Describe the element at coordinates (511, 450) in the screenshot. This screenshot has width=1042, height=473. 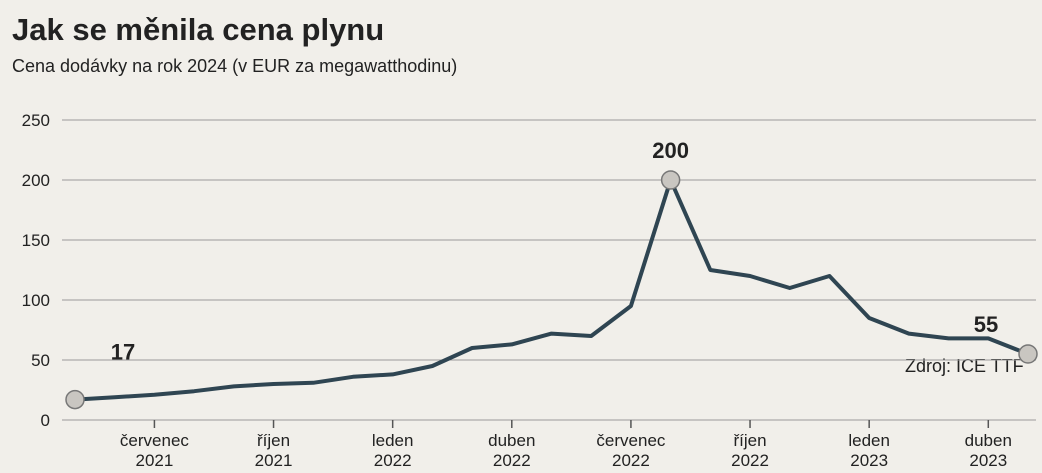
I see `x-tick-label: duben 2022` at that location.